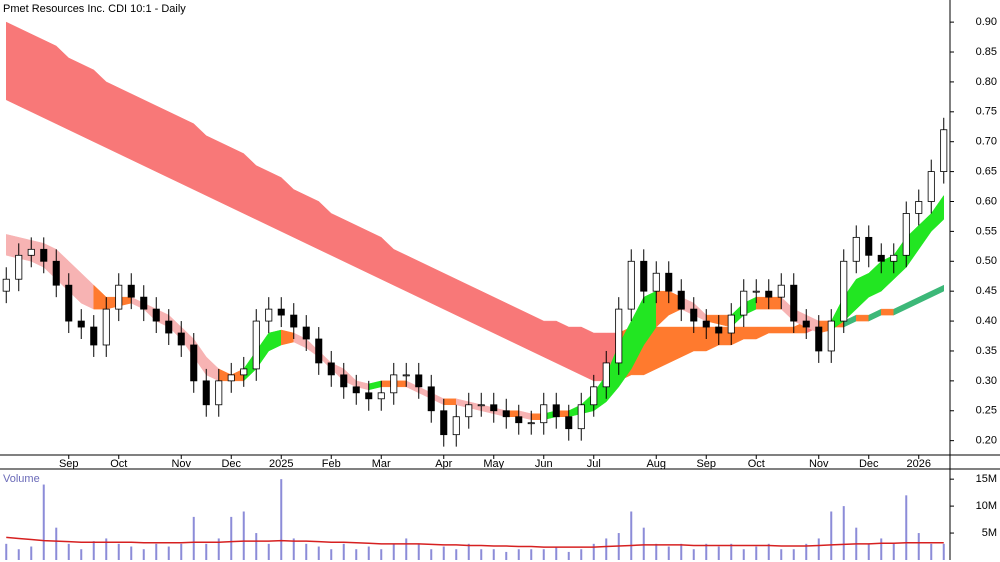 The width and height of the screenshot is (1000, 562). I want to click on y-tick-label: 5M, so click(989, 533).